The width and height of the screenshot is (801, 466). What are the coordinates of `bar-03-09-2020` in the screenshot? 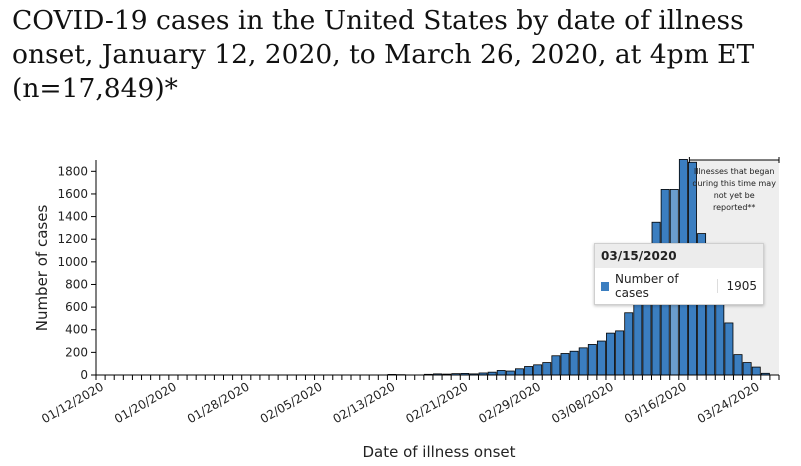 It's located at (620, 353).